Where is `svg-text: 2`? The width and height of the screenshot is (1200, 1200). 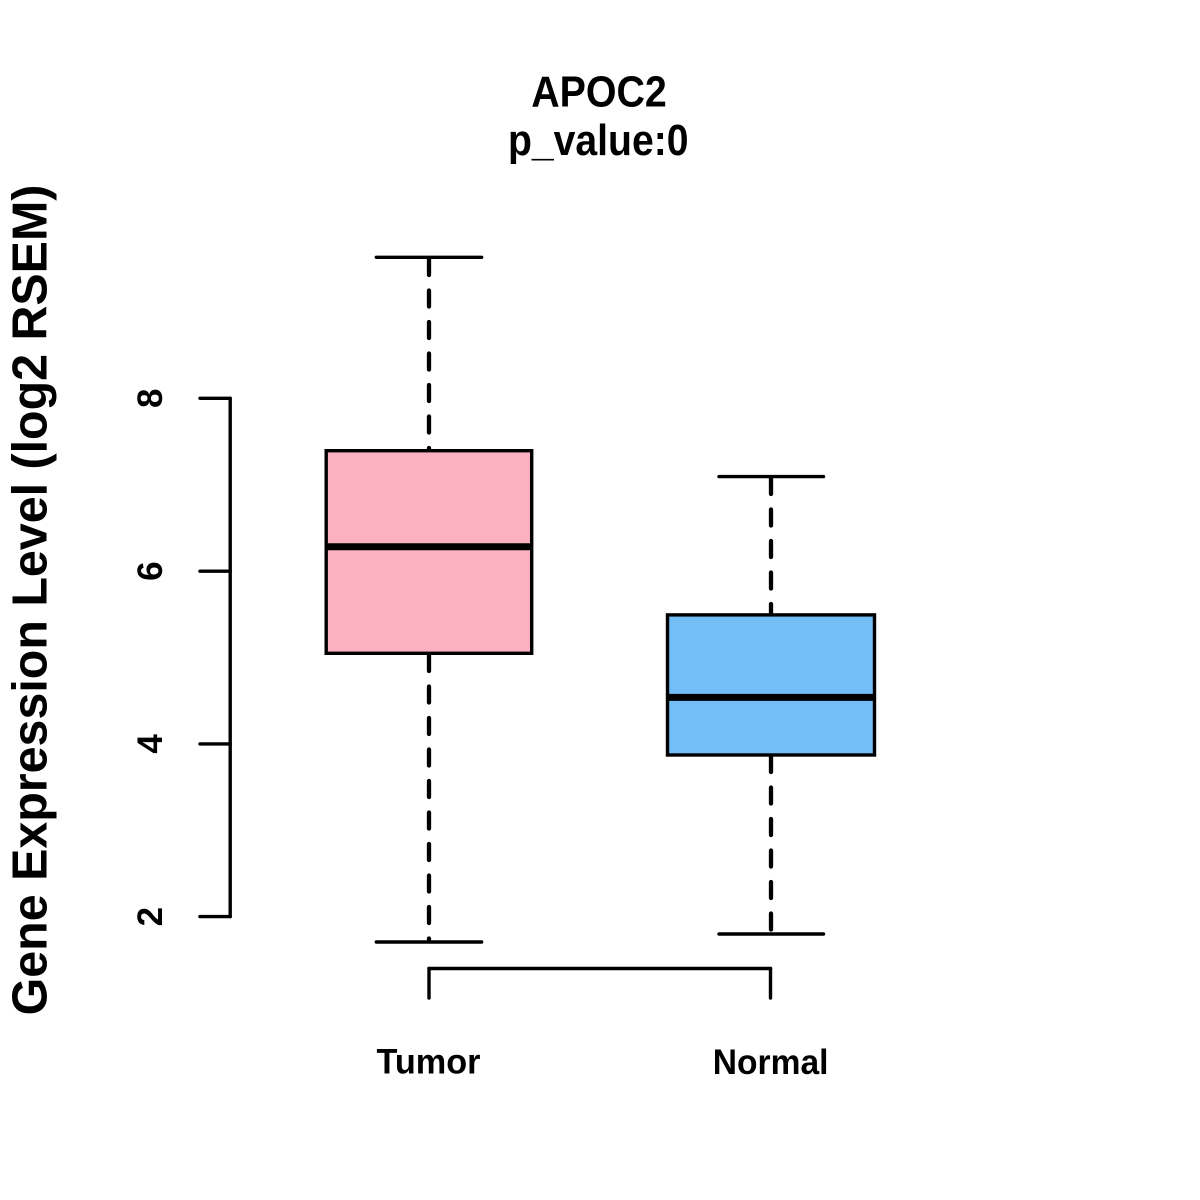 svg-text: 2 is located at coordinates (150, 916).